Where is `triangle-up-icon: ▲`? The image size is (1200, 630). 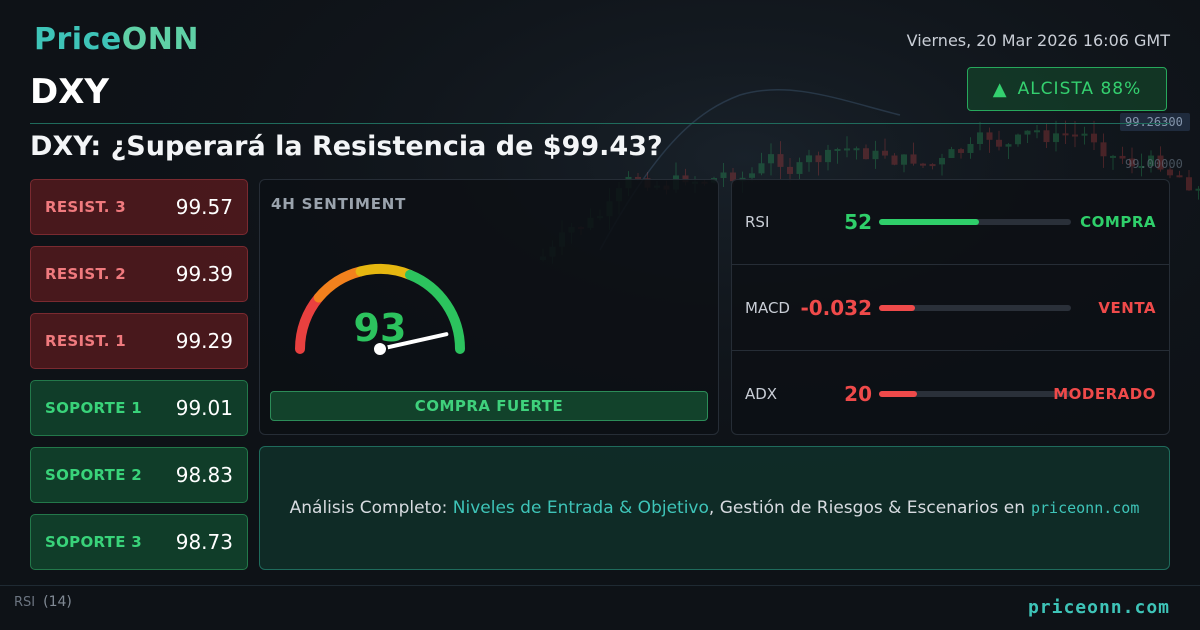 triangle-up-icon: ▲ is located at coordinates (1000, 89).